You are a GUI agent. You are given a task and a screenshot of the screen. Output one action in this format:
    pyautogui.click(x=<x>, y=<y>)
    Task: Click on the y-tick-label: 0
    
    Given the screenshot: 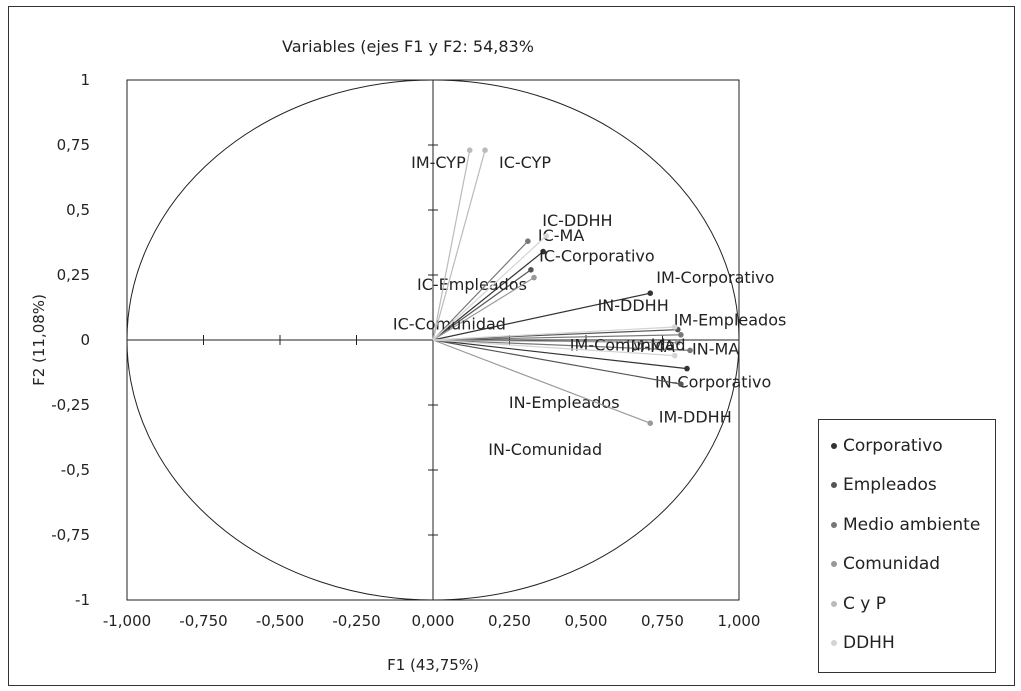 What is the action you would take?
    pyautogui.click(x=85, y=340)
    